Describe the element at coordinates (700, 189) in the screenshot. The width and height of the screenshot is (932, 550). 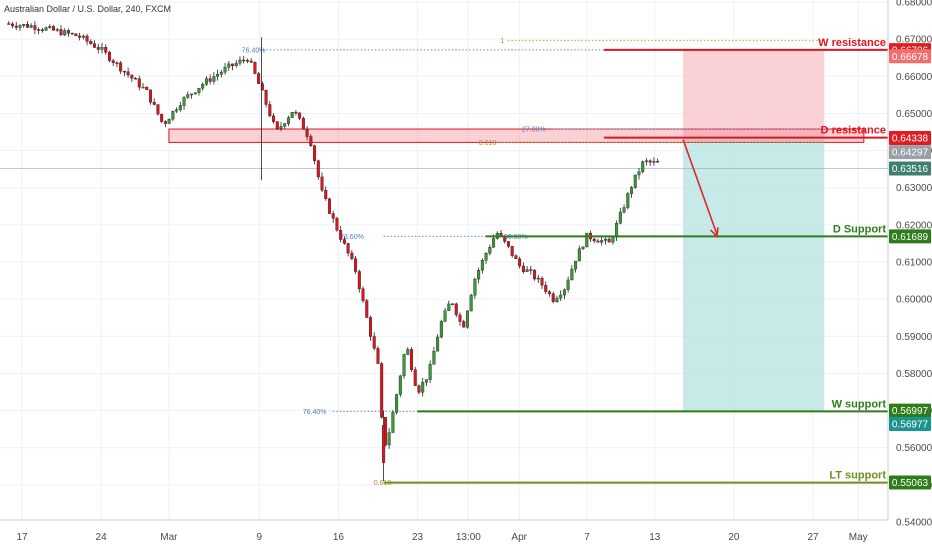
I see `projection` at that location.